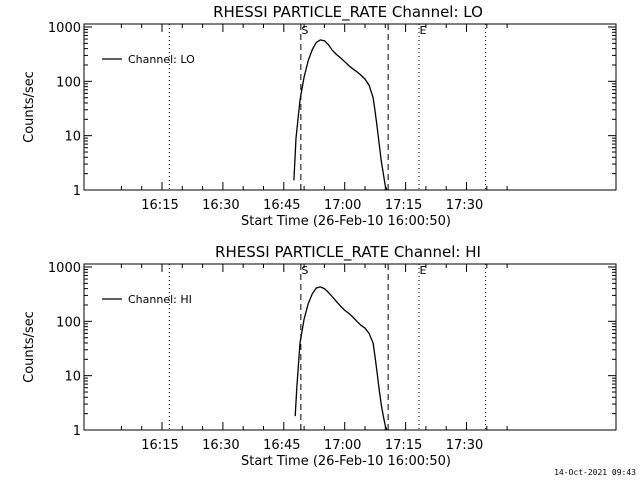 The height and width of the screenshot is (484, 640). Describe the element at coordinates (348, 12) in the screenshot. I see `chart-title: RHESSI PARTICLE_RATE Channel: LO` at that location.